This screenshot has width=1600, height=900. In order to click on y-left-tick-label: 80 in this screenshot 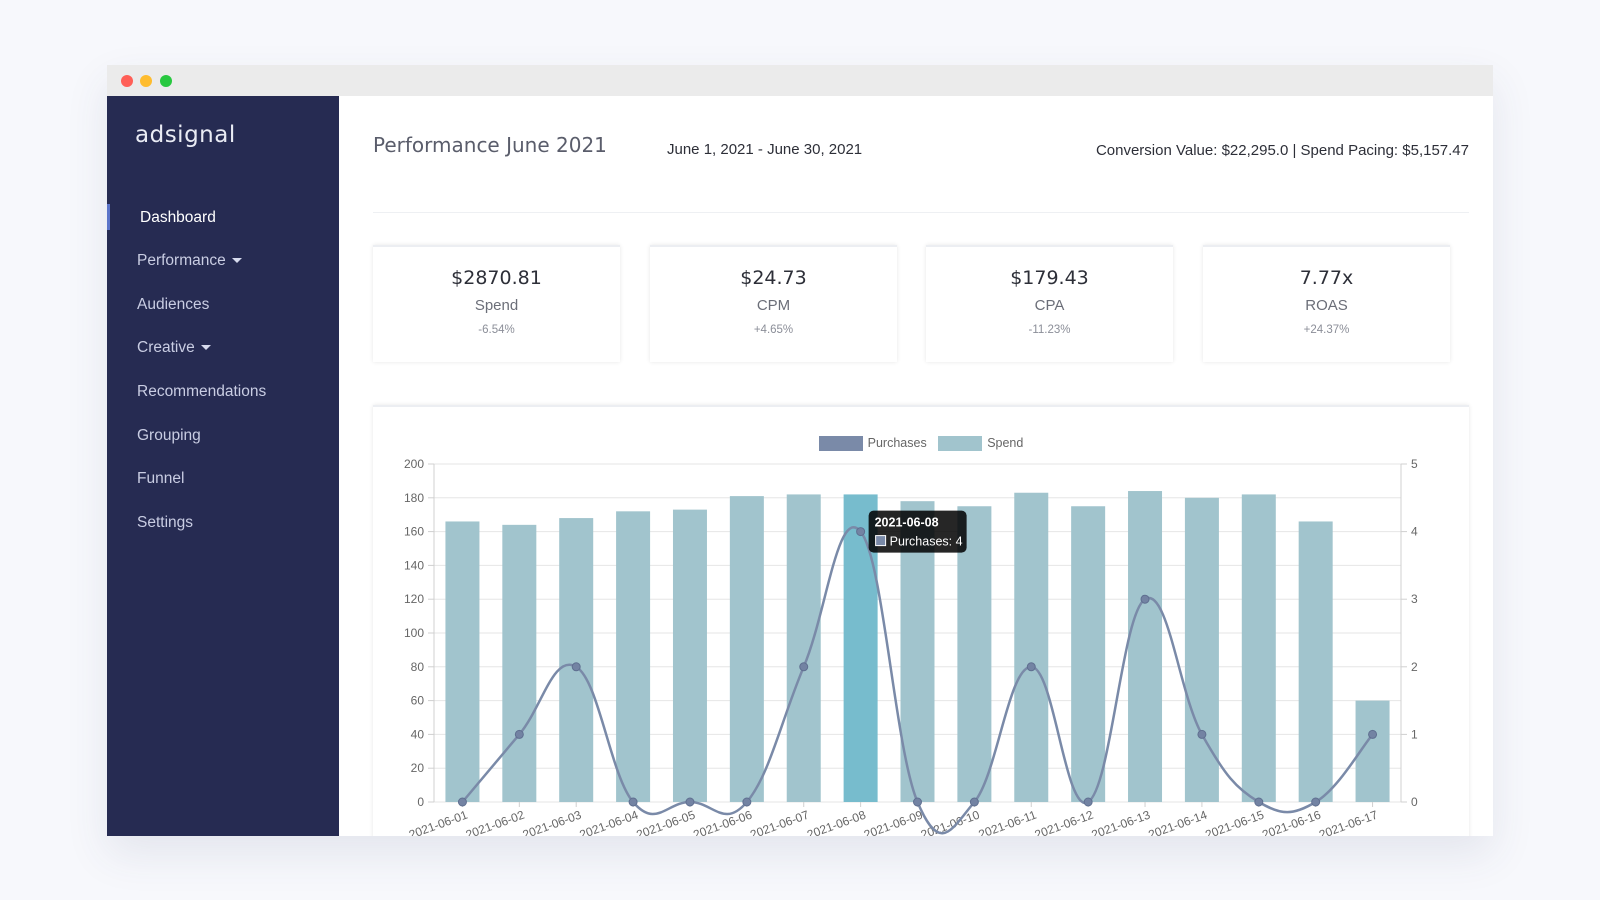, I will do `click(418, 667)`.